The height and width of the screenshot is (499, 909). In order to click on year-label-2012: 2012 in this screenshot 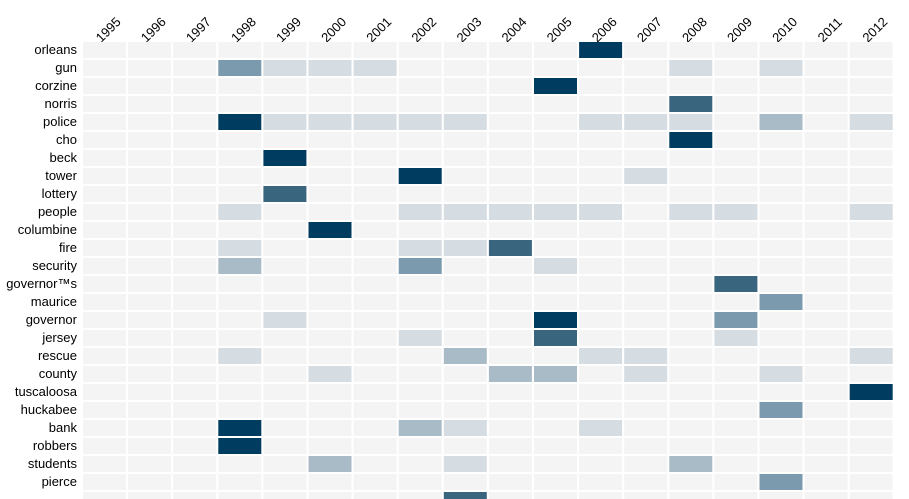, I will do `click(874, 29)`.